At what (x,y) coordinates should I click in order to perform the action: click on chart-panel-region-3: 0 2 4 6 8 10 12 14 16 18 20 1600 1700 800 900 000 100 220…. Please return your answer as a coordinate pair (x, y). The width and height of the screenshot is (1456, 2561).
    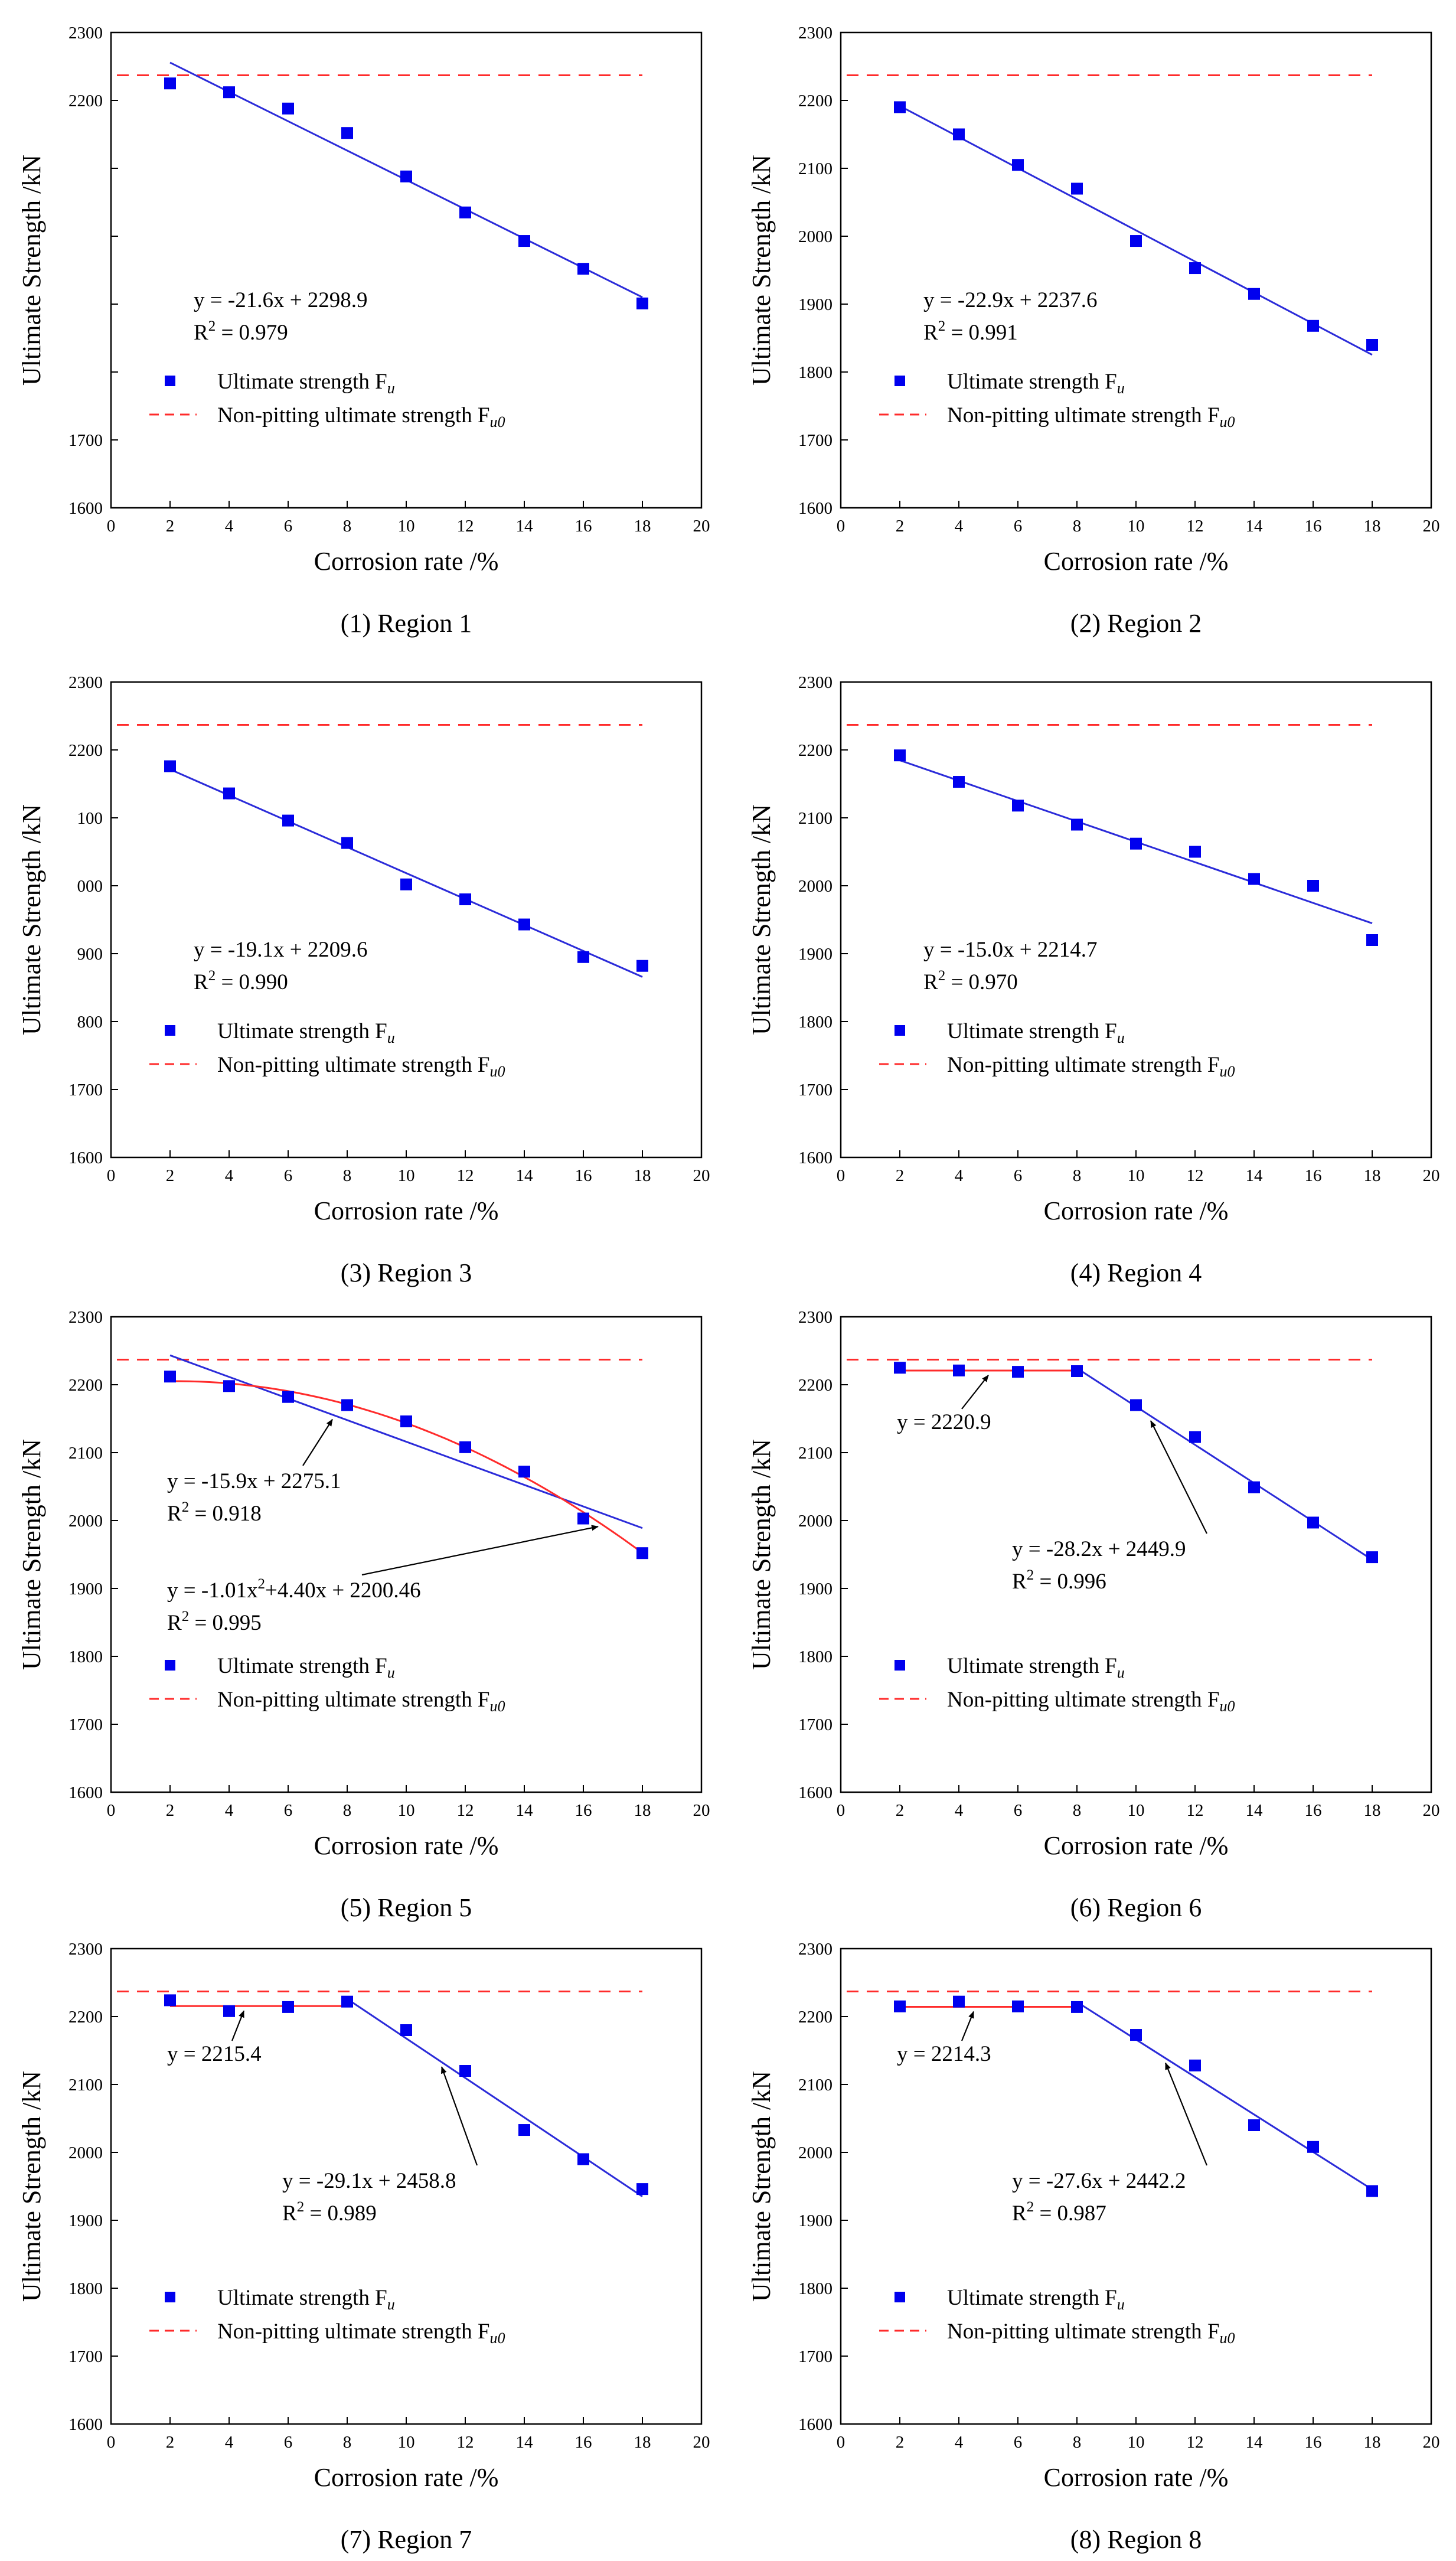
    Looking at the image, I should click on (364, 980).